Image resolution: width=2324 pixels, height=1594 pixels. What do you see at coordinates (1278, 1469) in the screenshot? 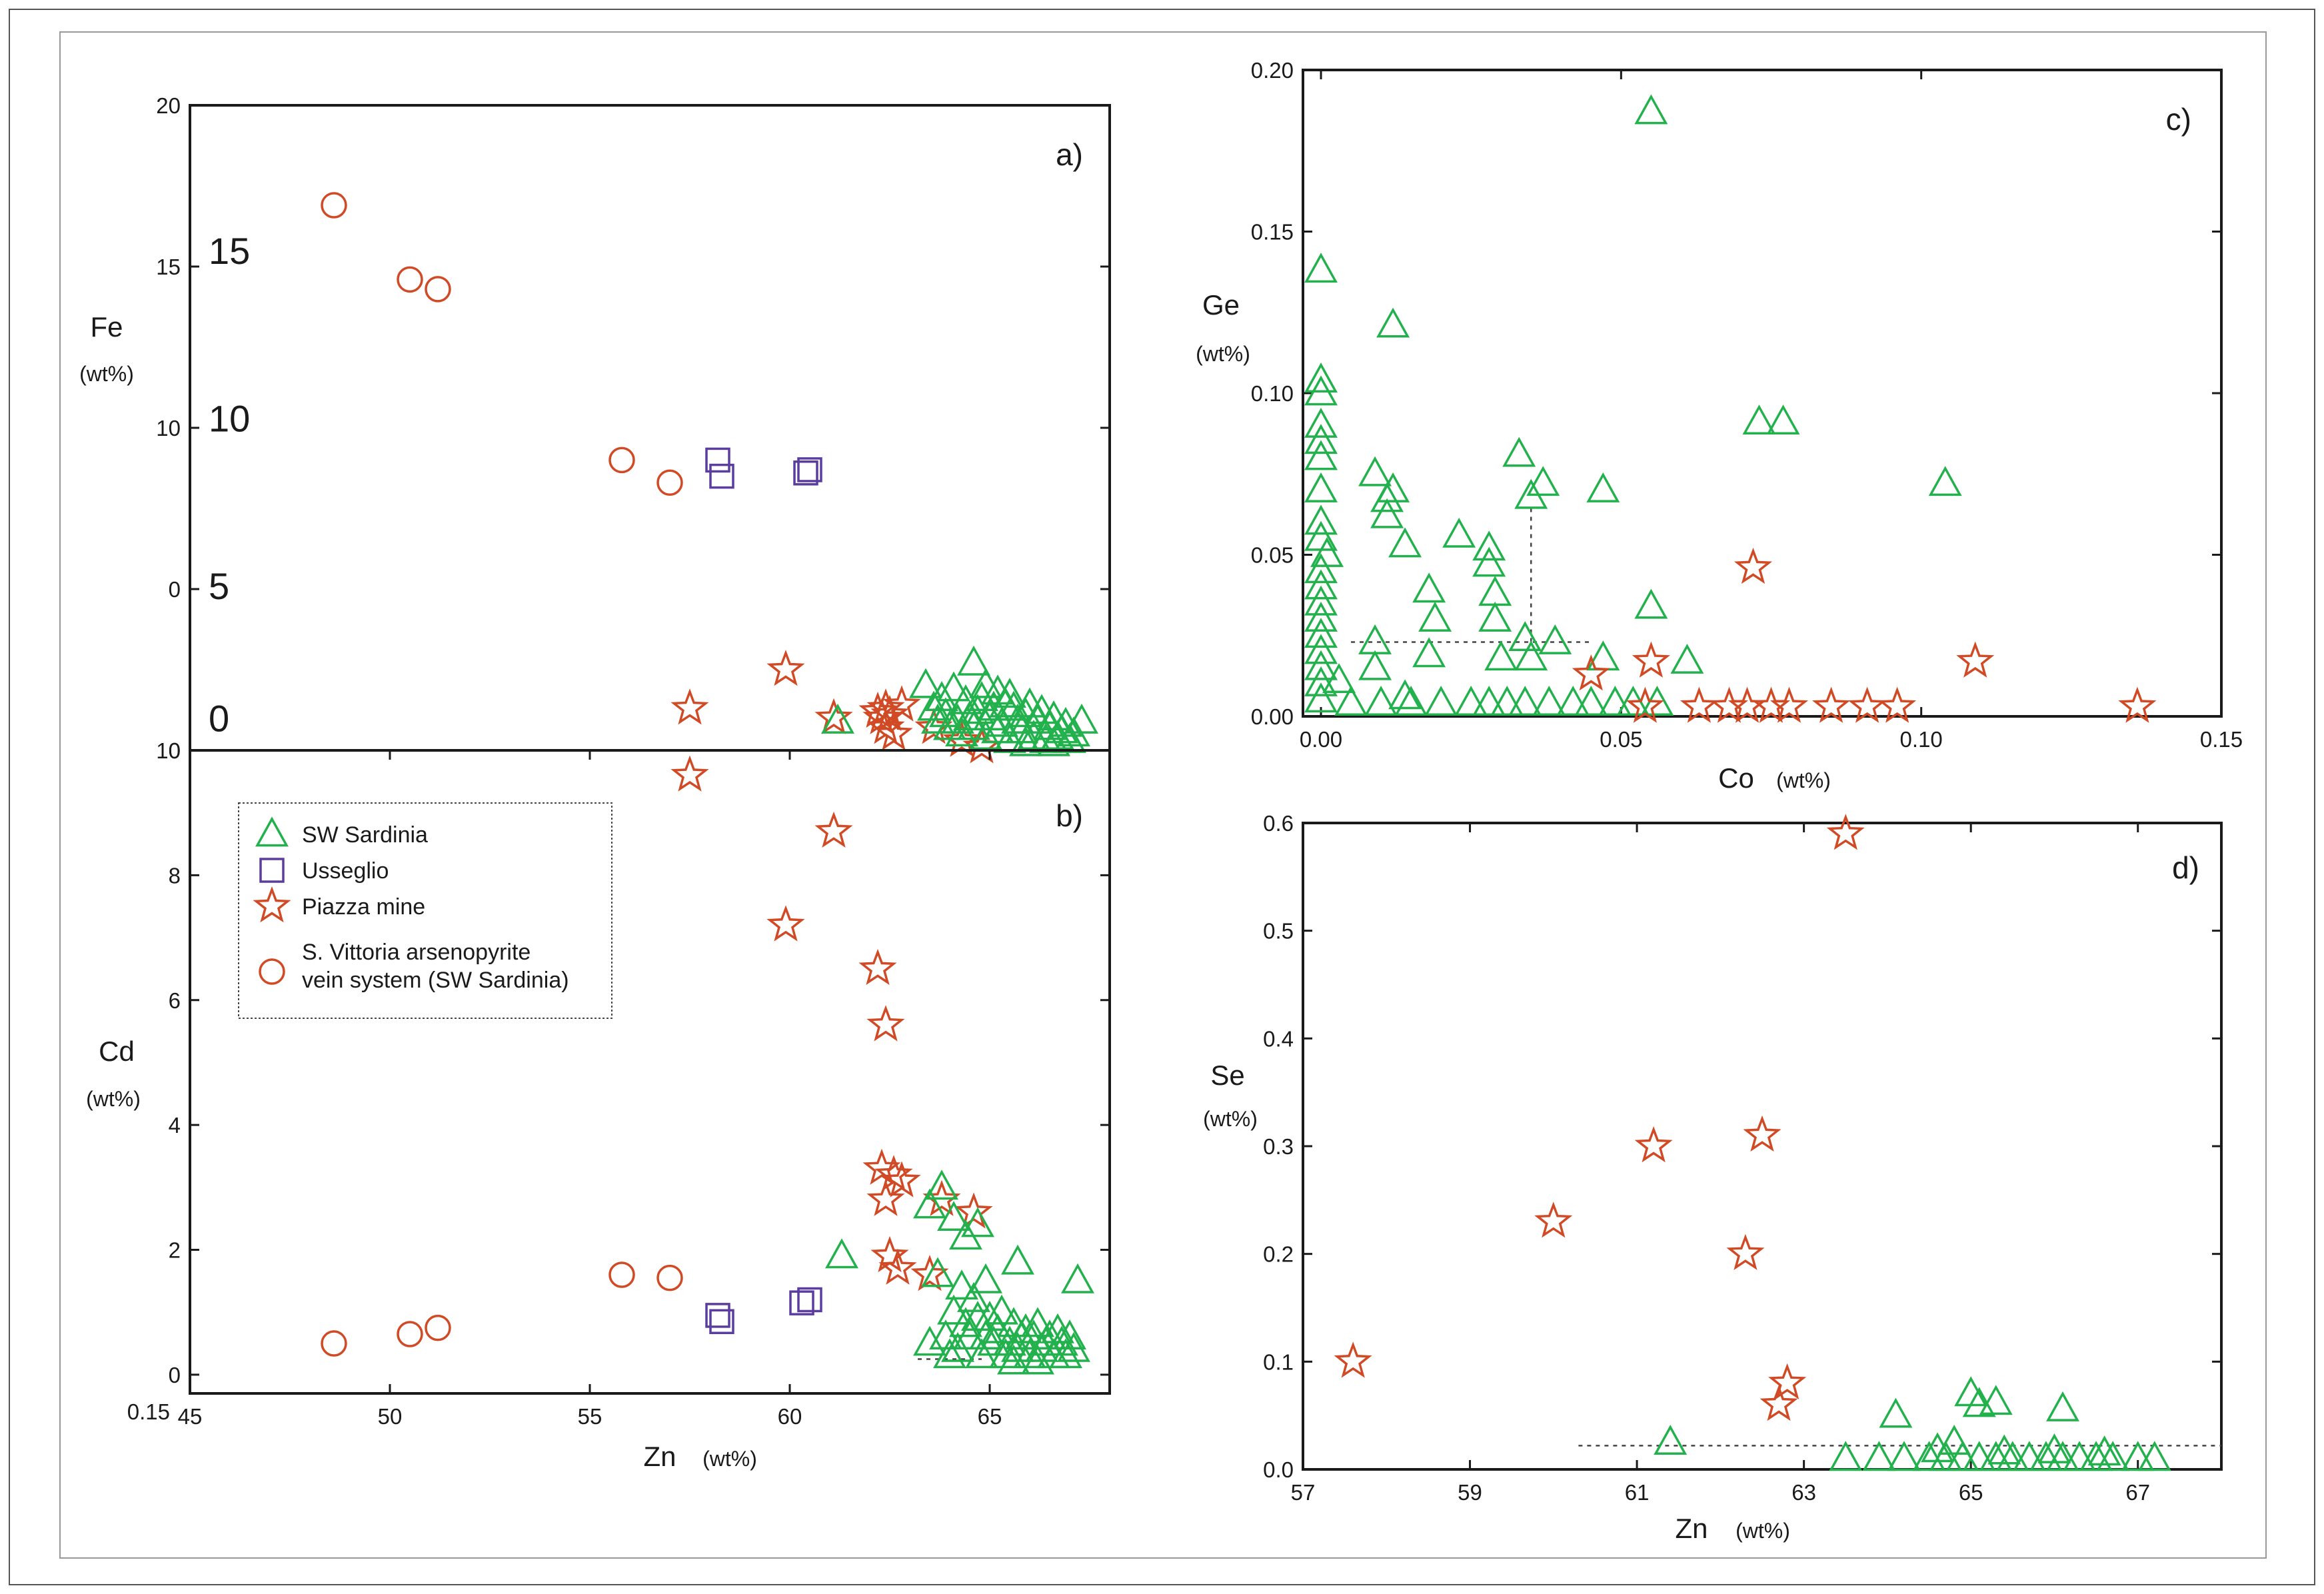
I see `panel-d-ytick-label: 0.0` at bounding box center [1278, 1469].